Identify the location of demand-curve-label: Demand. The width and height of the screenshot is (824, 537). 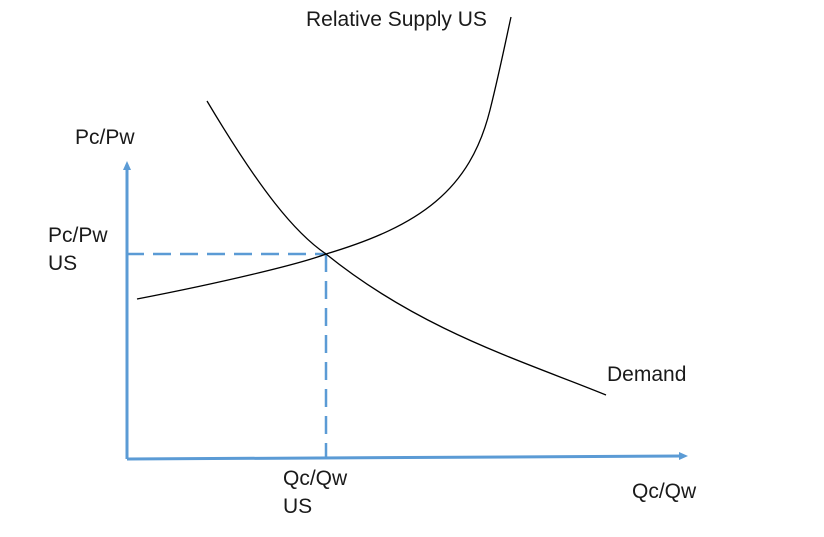
(647, 374).